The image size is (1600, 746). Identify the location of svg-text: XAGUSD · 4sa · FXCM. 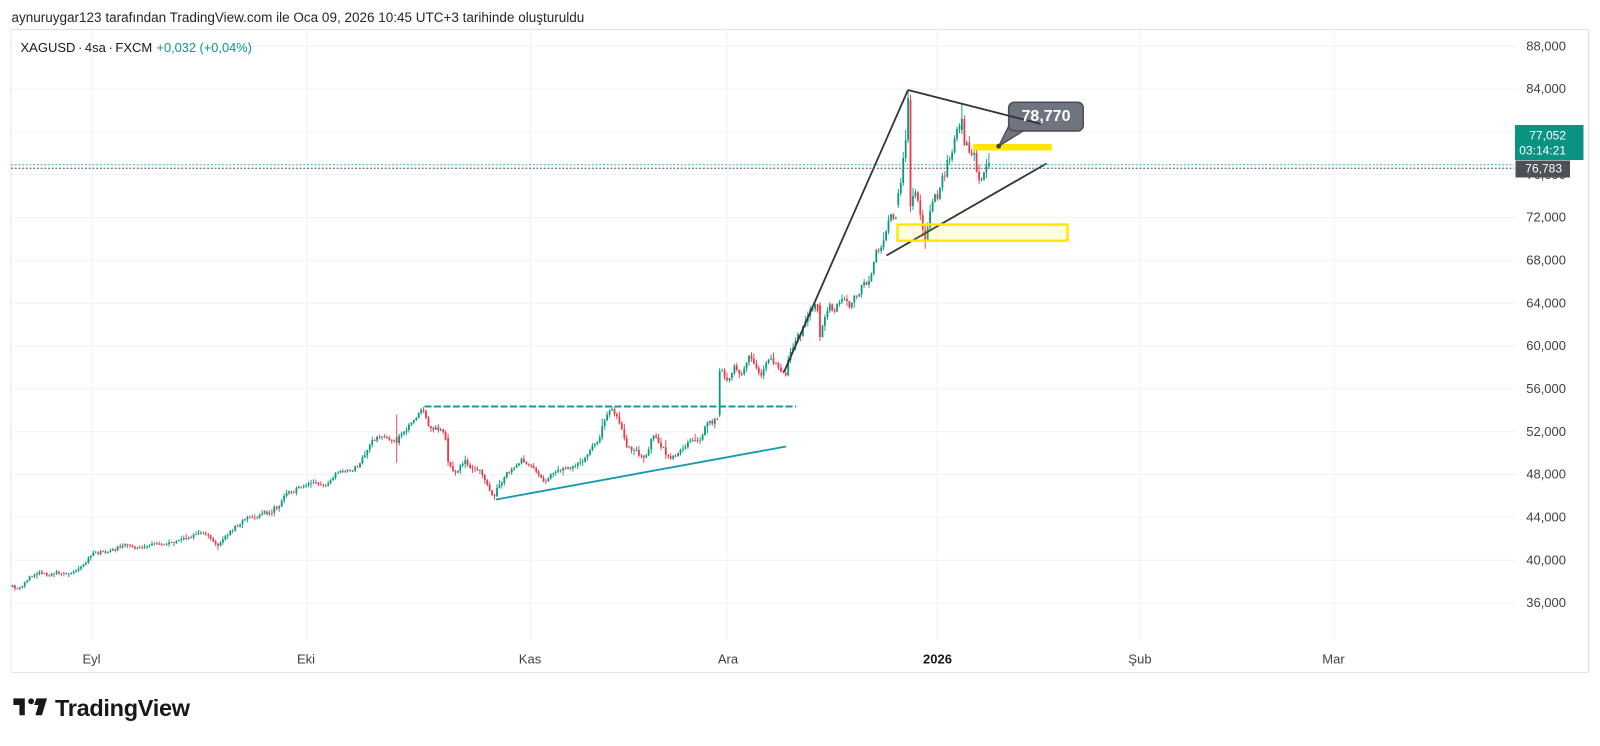
(87, 47).